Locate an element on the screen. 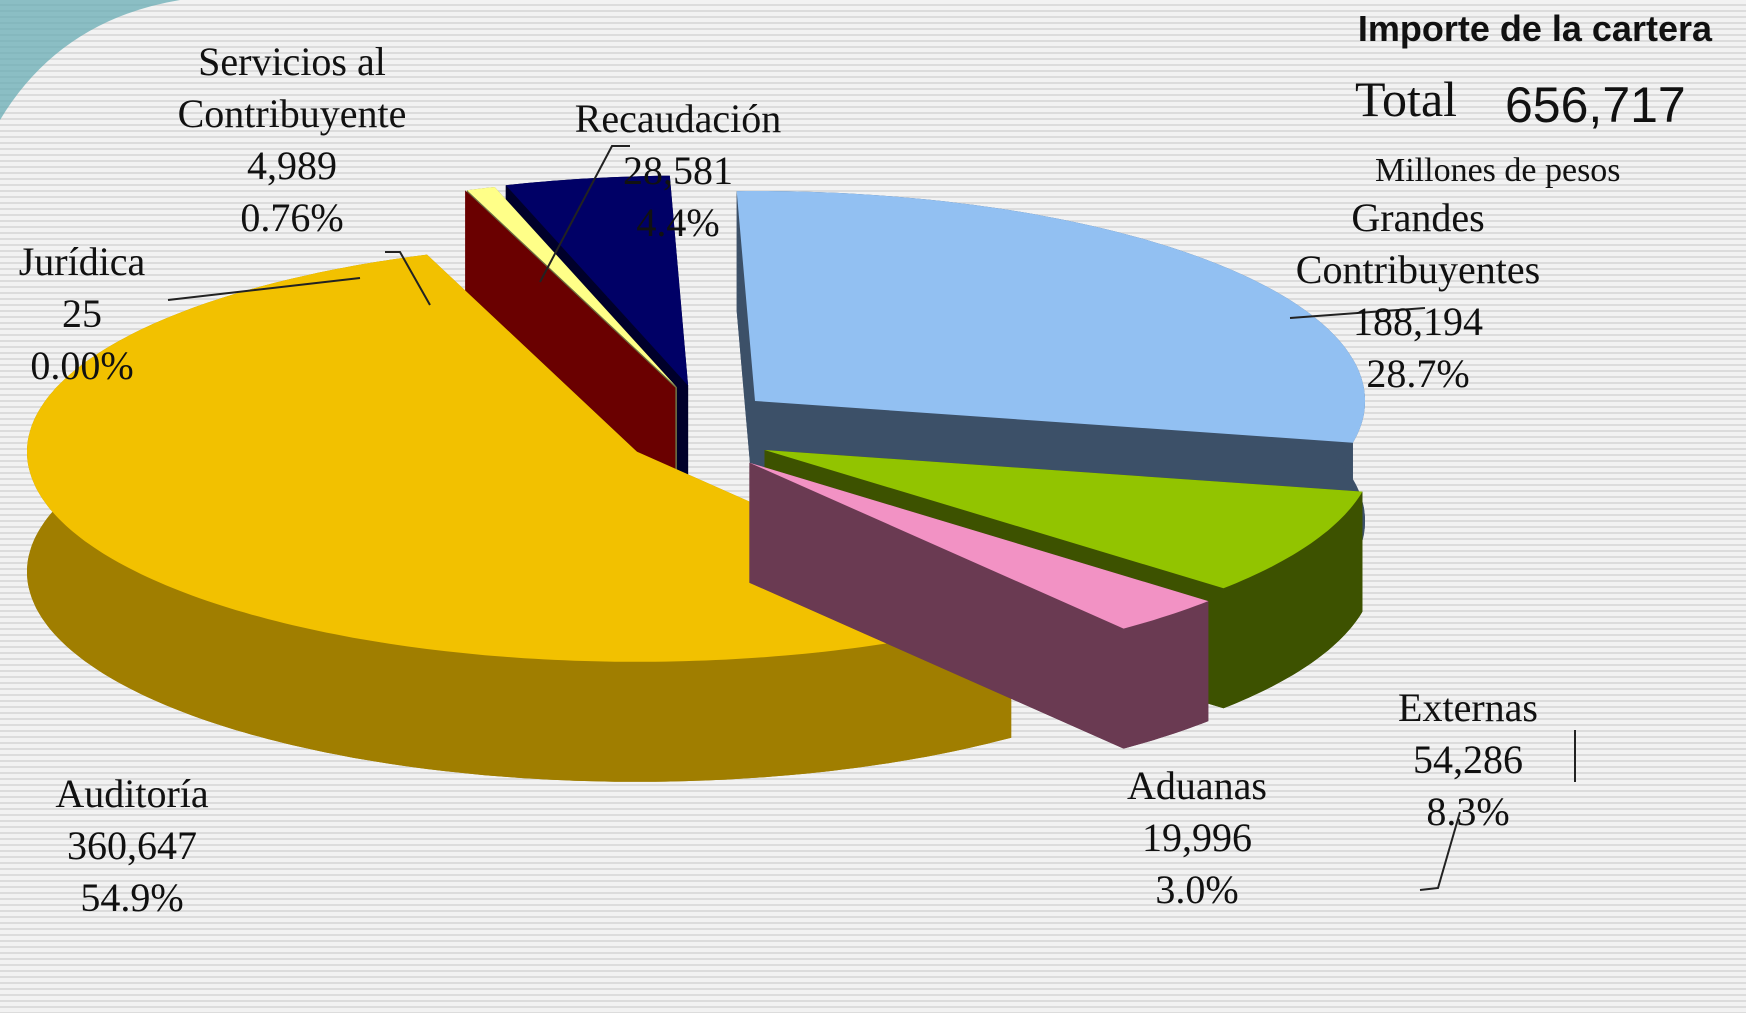 The width and height of the screenshot is (1746, 1013). value-label: 19,996 is located at coordinates (1197, 837).